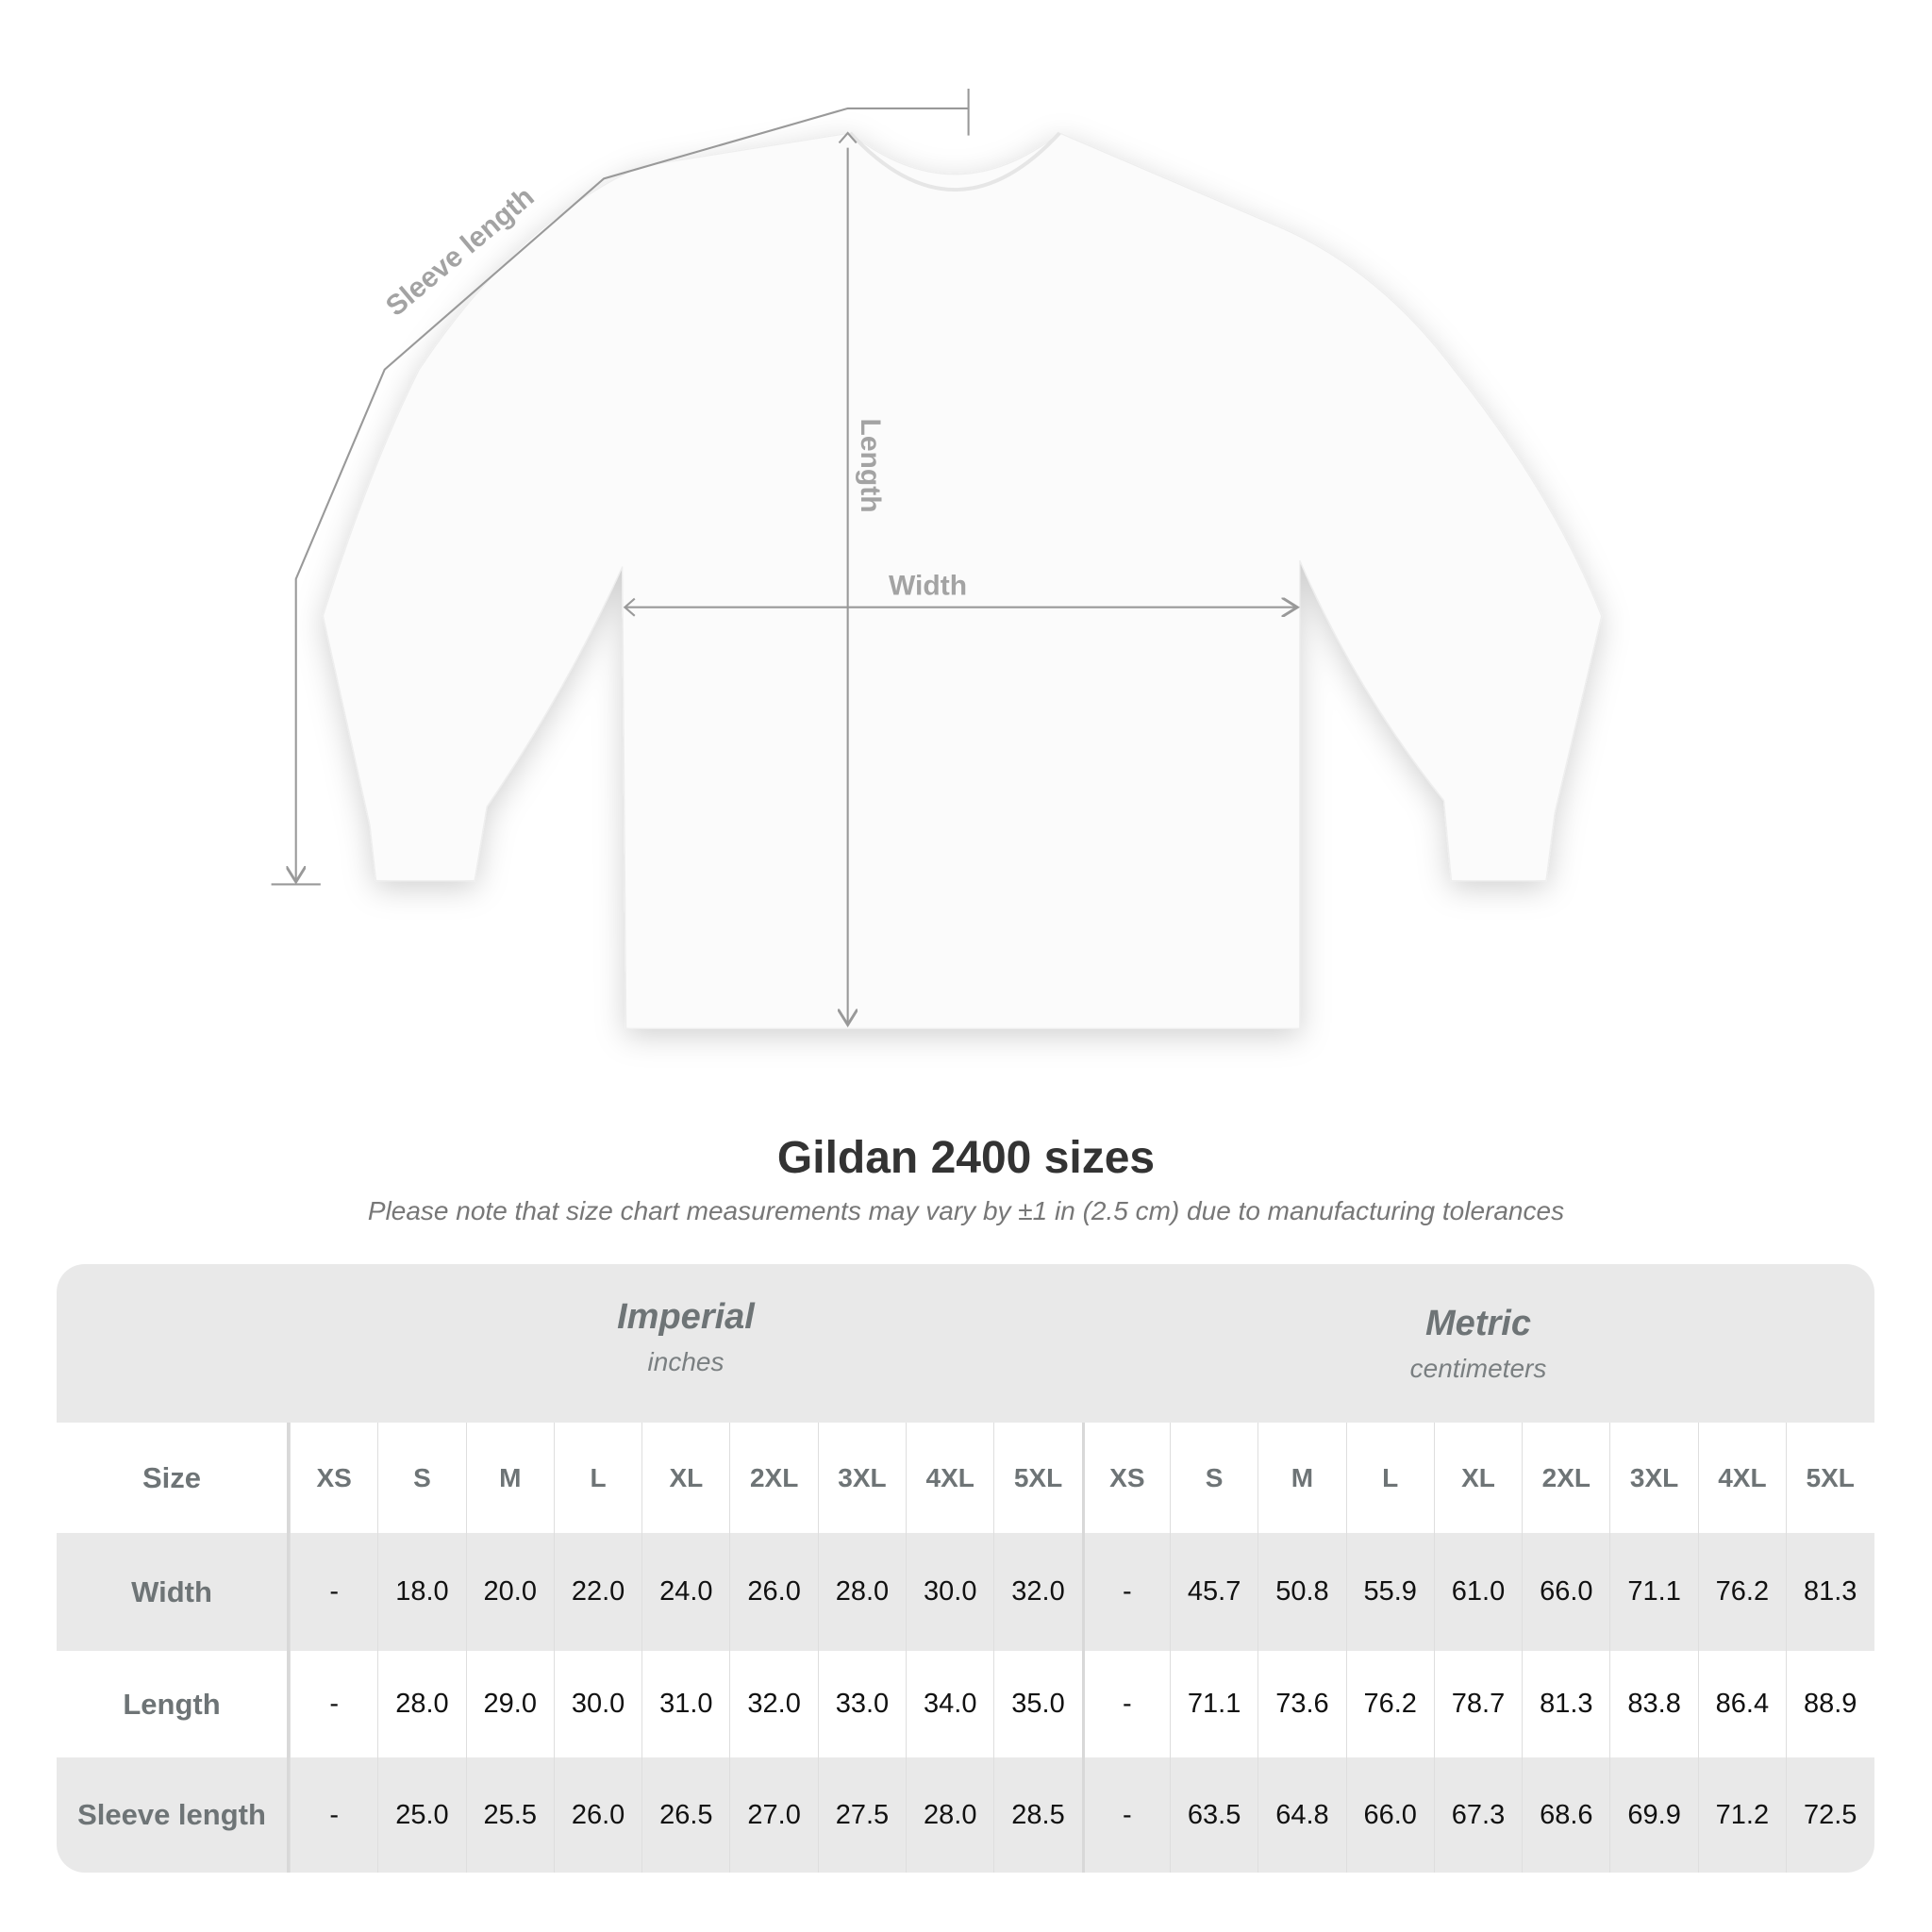 The height and width of the screenshot is (1932, 1932). What do you see at coordinates (1566, 1478) in the screenshot?
I see `metric-size-header: 2XL` at bounding box center [1566, 1478].